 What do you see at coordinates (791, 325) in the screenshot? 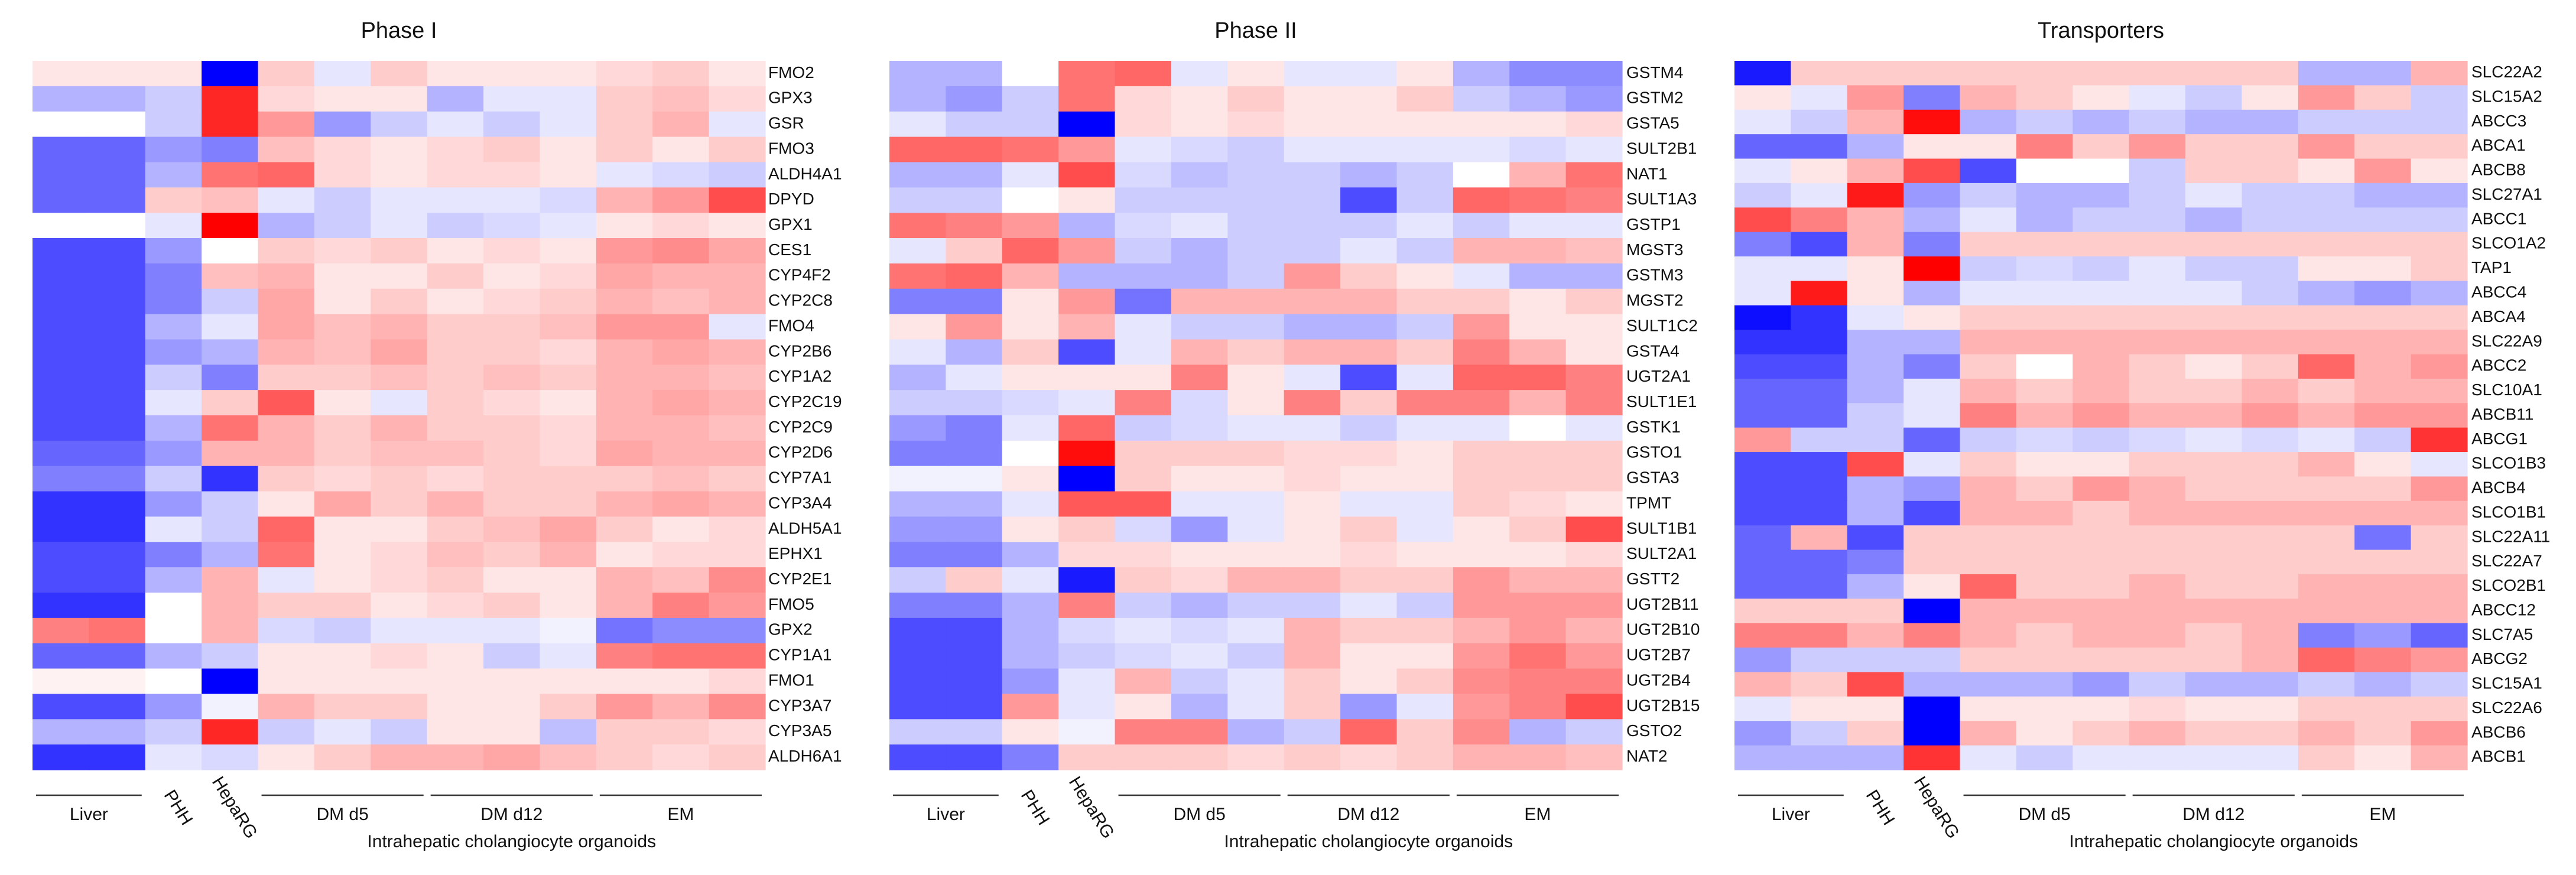
I see `row-label: FMO4` at bounding box center [791, 325].